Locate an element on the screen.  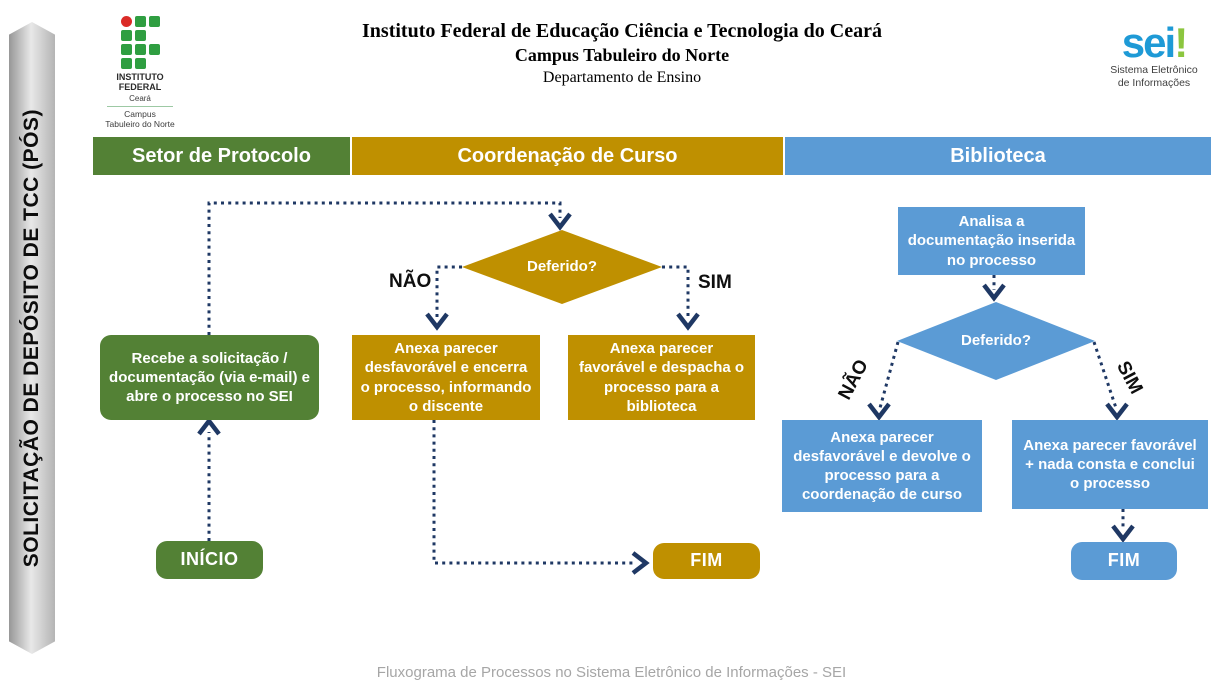
lane-header-coordenacao-de-curso: Coordenação de Curso is located at coordinates (567, 156).